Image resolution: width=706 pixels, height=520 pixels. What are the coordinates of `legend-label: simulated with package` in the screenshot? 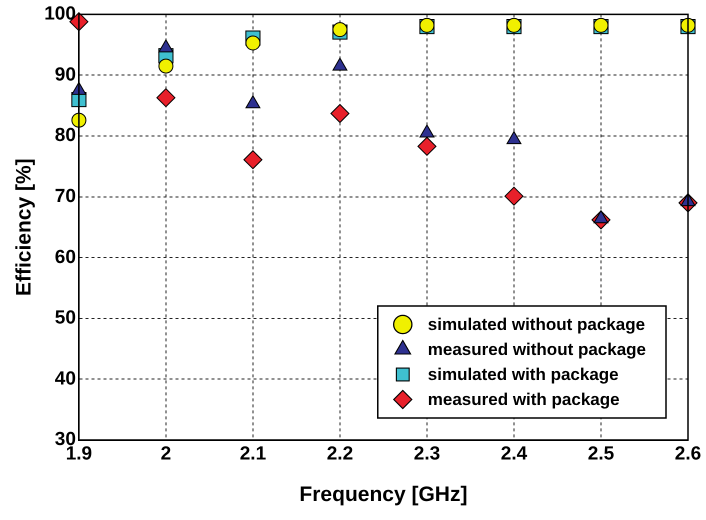 It's located at (523, 374).